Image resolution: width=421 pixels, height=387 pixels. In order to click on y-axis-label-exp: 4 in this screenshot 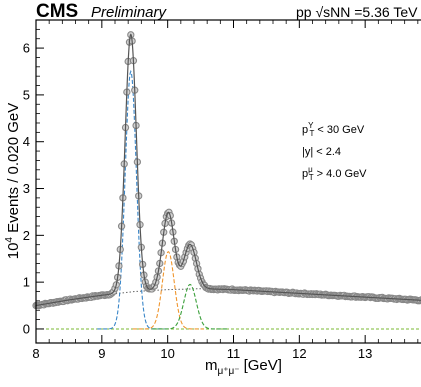, I will do `click(9, 240)`.